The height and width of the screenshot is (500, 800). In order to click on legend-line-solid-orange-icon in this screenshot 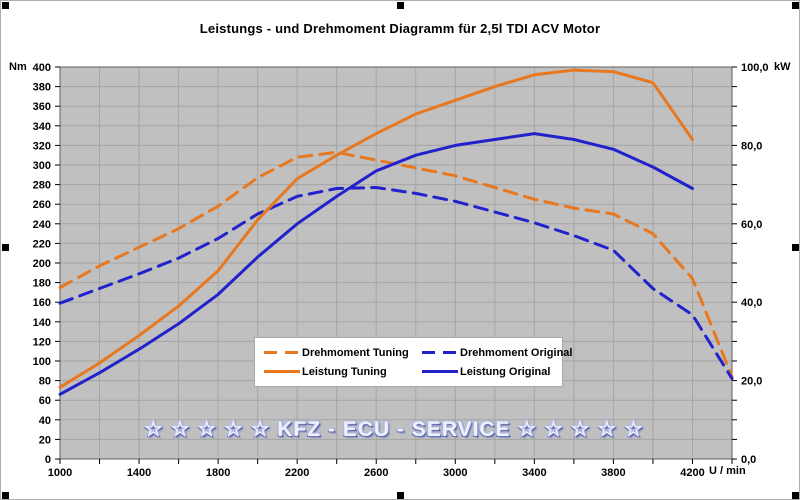, I will do `click(282, 371)`.